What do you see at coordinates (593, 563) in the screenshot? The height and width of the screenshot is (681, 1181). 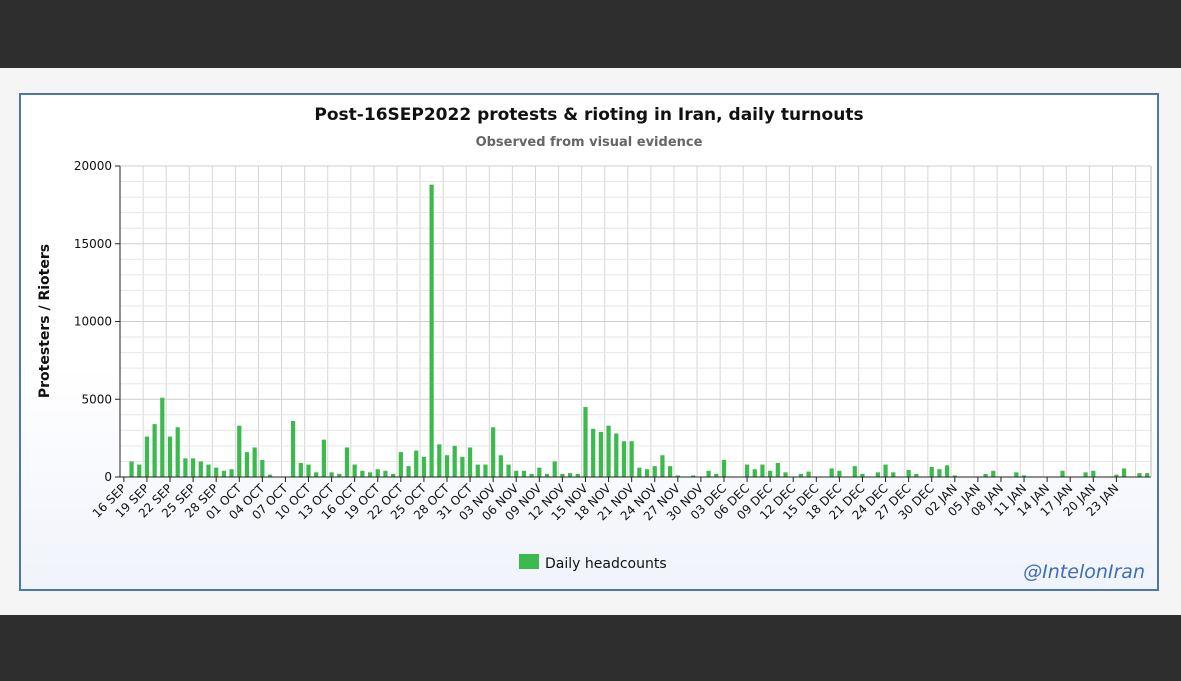 I see `legend: Daily headcounts` at bounding box center [593, 563].